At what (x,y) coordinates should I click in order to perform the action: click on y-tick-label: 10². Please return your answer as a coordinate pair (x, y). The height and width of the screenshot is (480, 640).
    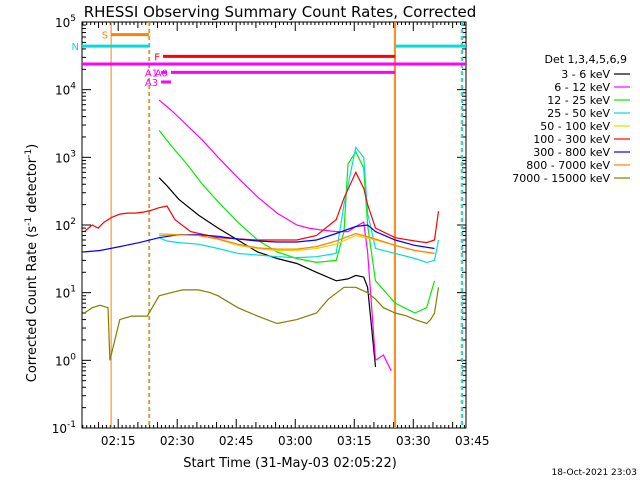
    Looking at the image, I should click on (65, 225).